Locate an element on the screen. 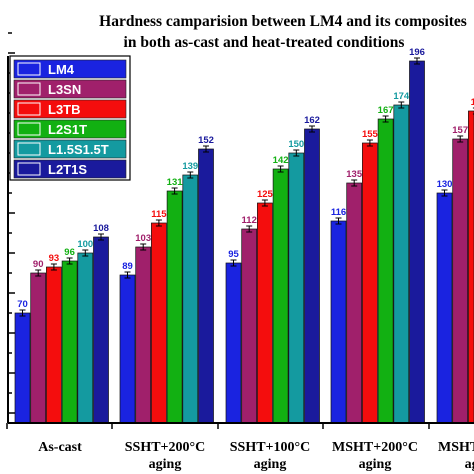 This screenshot has width=474, height=474. legend-swatch-l3tb is located at coordinates (70, 109).